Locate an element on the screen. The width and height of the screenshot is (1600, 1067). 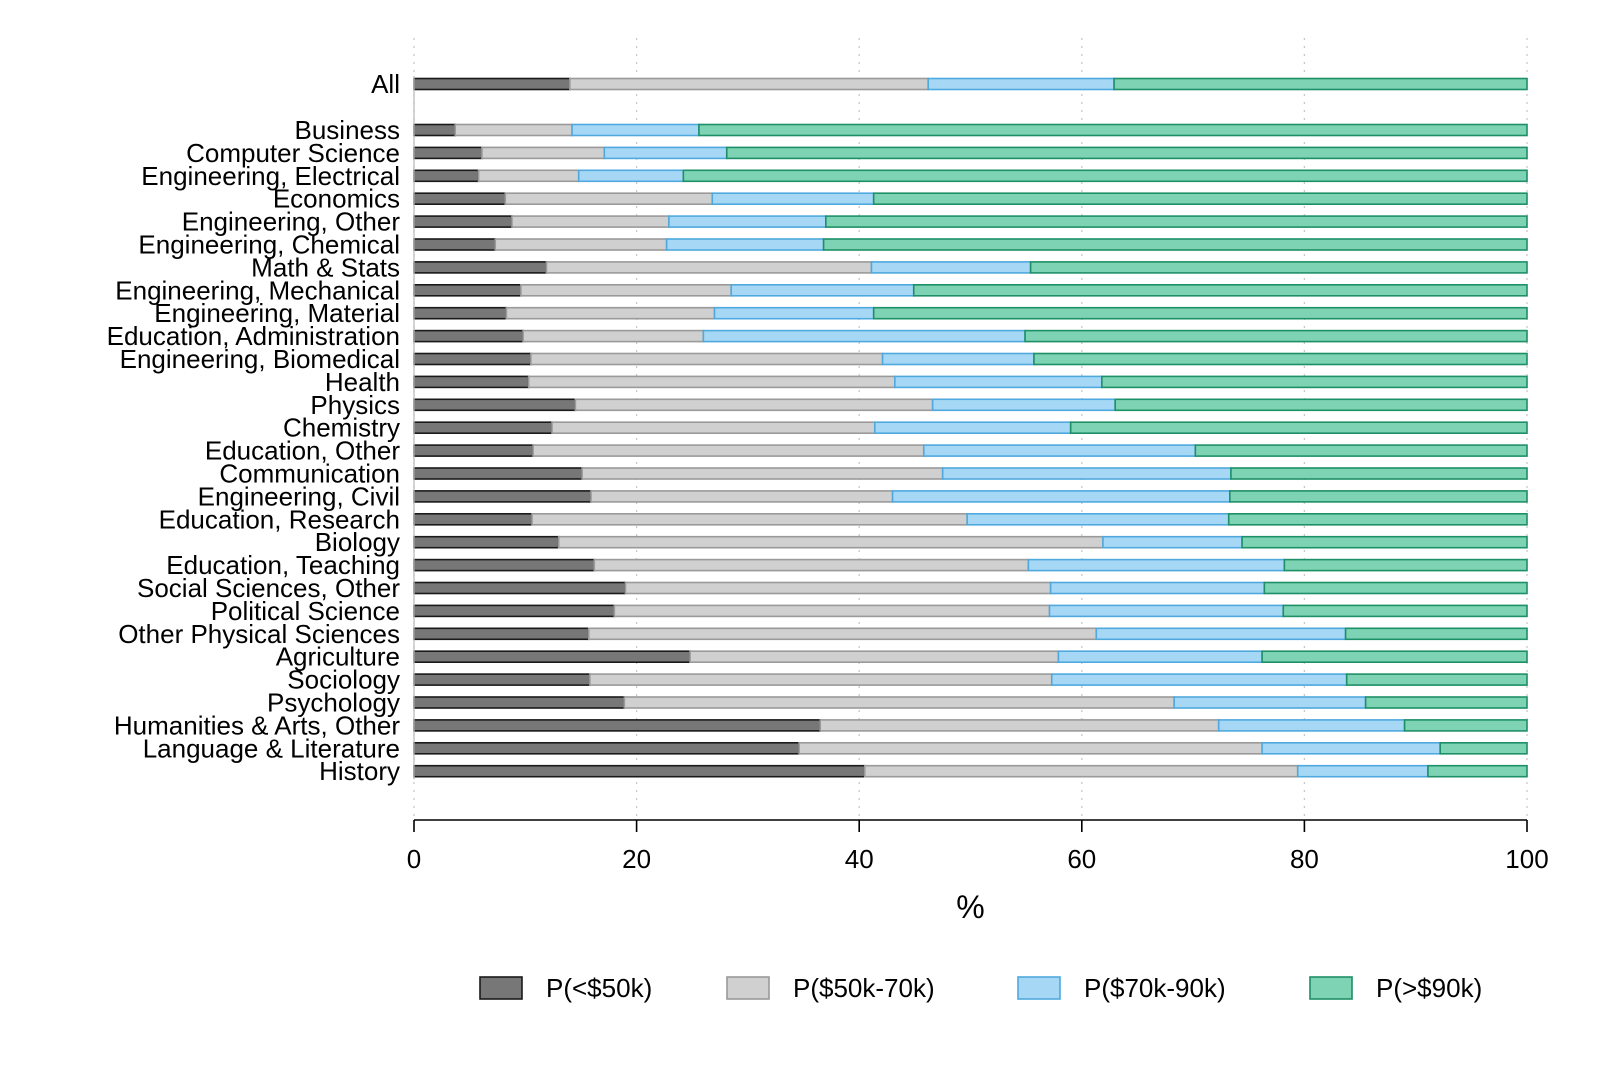
category-label: Business is located at coordinates (348, 130).